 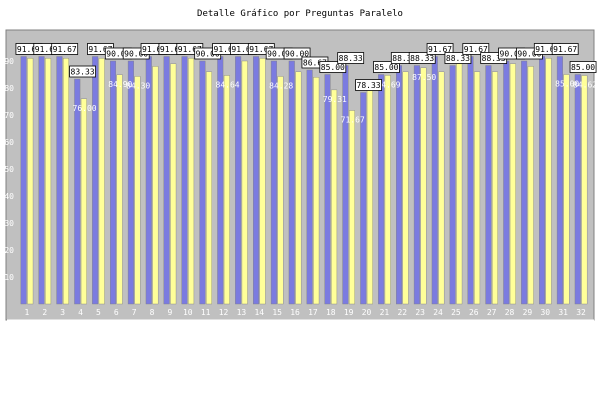 What do you see at coordinates (152, 312) in the screenshot?
I see `x-tick-label: 8` at bounding box center [152, 312].